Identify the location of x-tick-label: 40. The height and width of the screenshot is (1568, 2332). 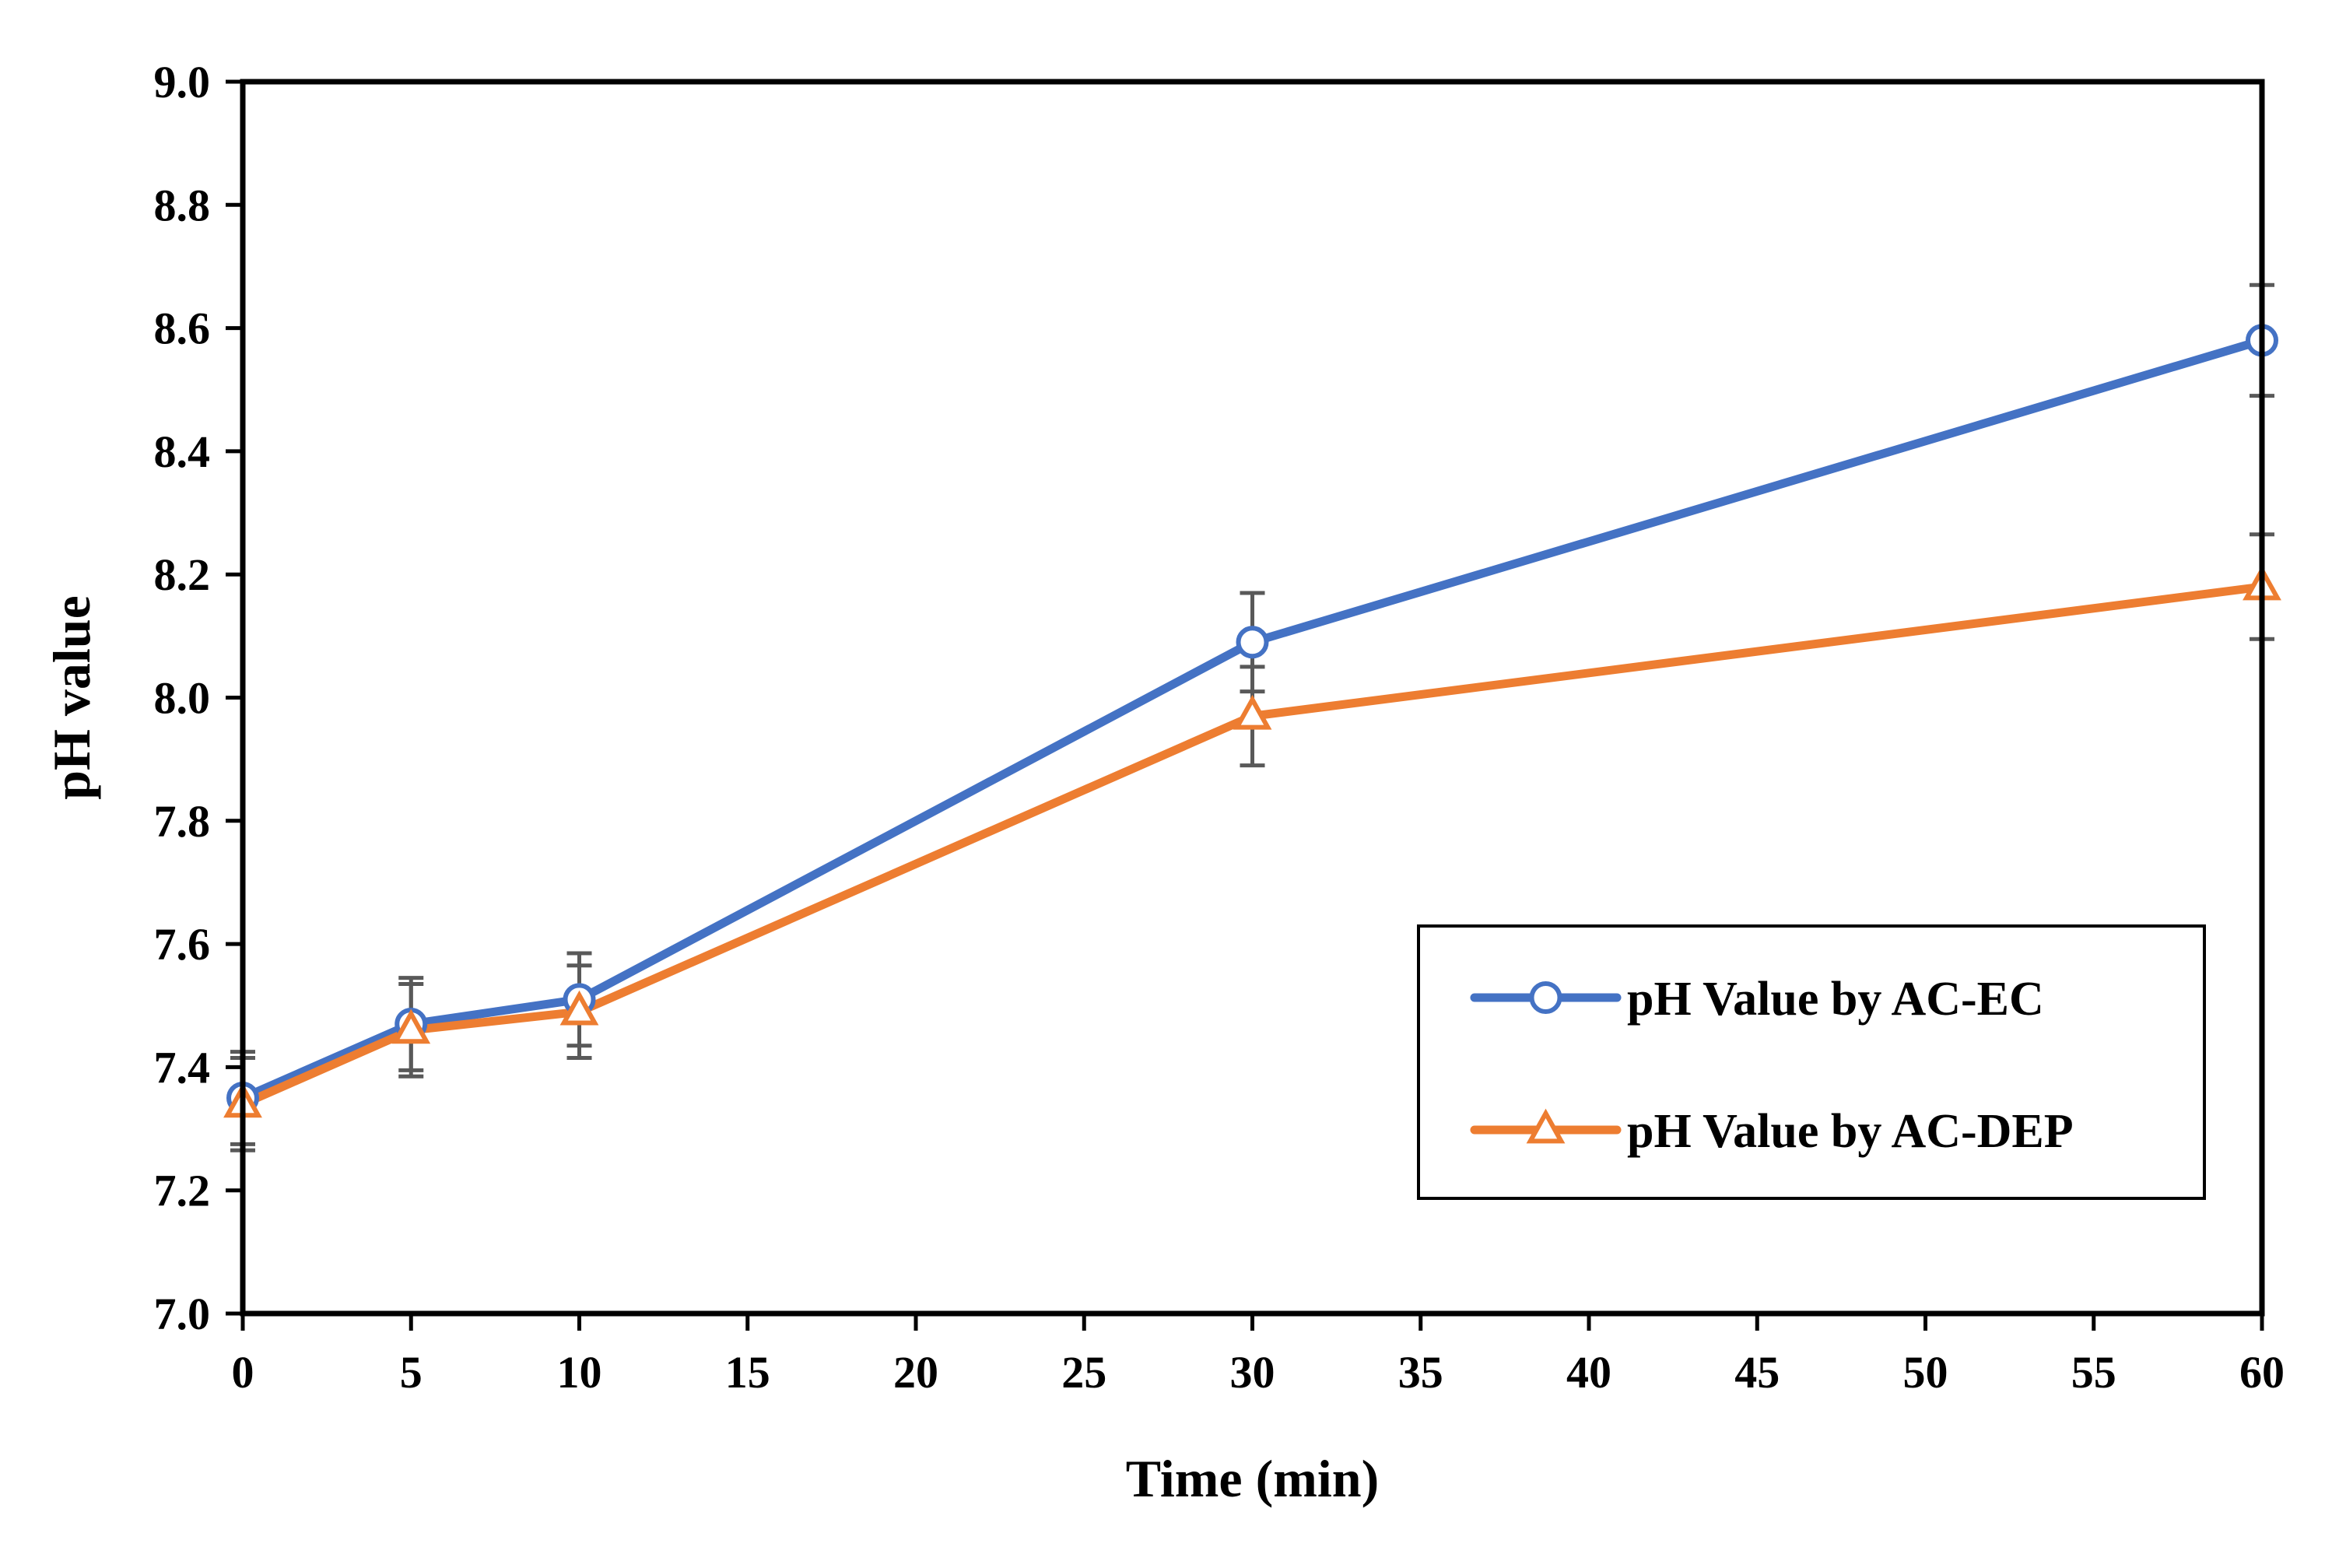
(1588, 1372).